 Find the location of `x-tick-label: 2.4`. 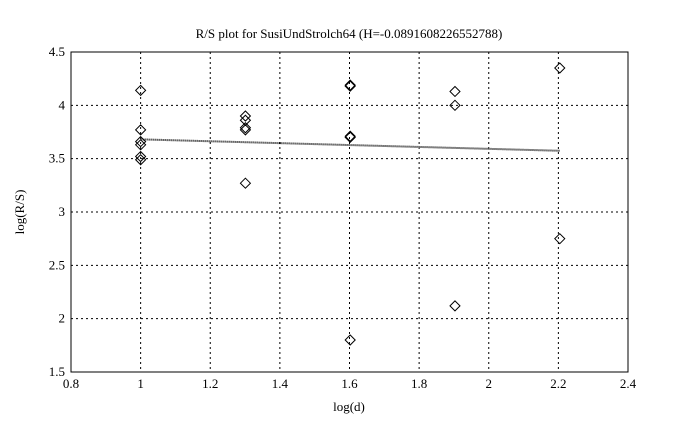

x-tick-label: 2.4 is located at coordinates (628, 383).